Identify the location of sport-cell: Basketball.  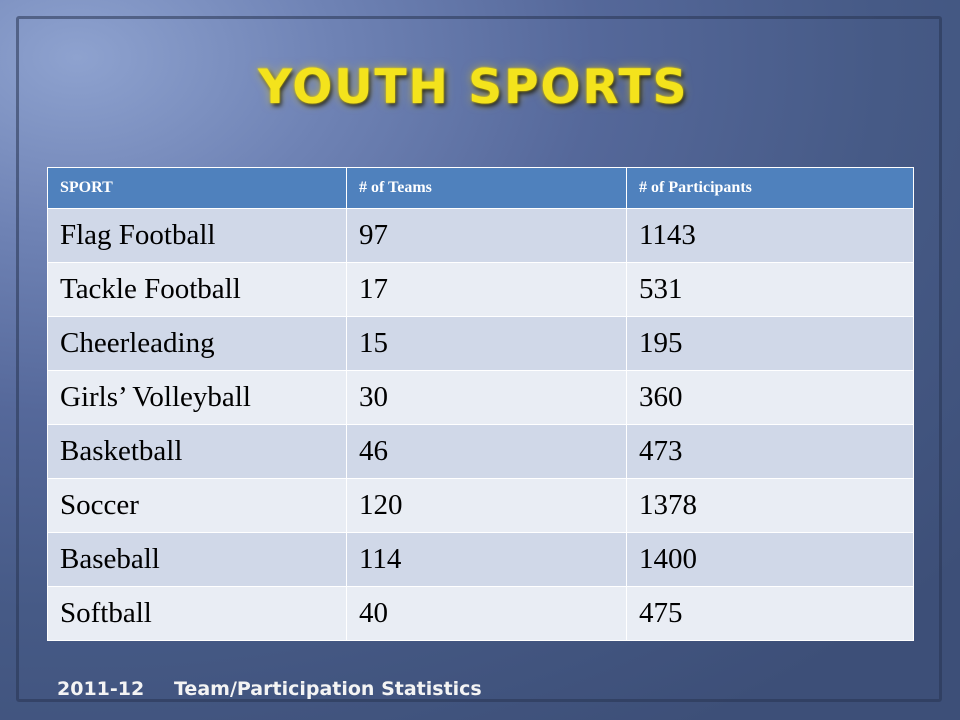
(197, 451).